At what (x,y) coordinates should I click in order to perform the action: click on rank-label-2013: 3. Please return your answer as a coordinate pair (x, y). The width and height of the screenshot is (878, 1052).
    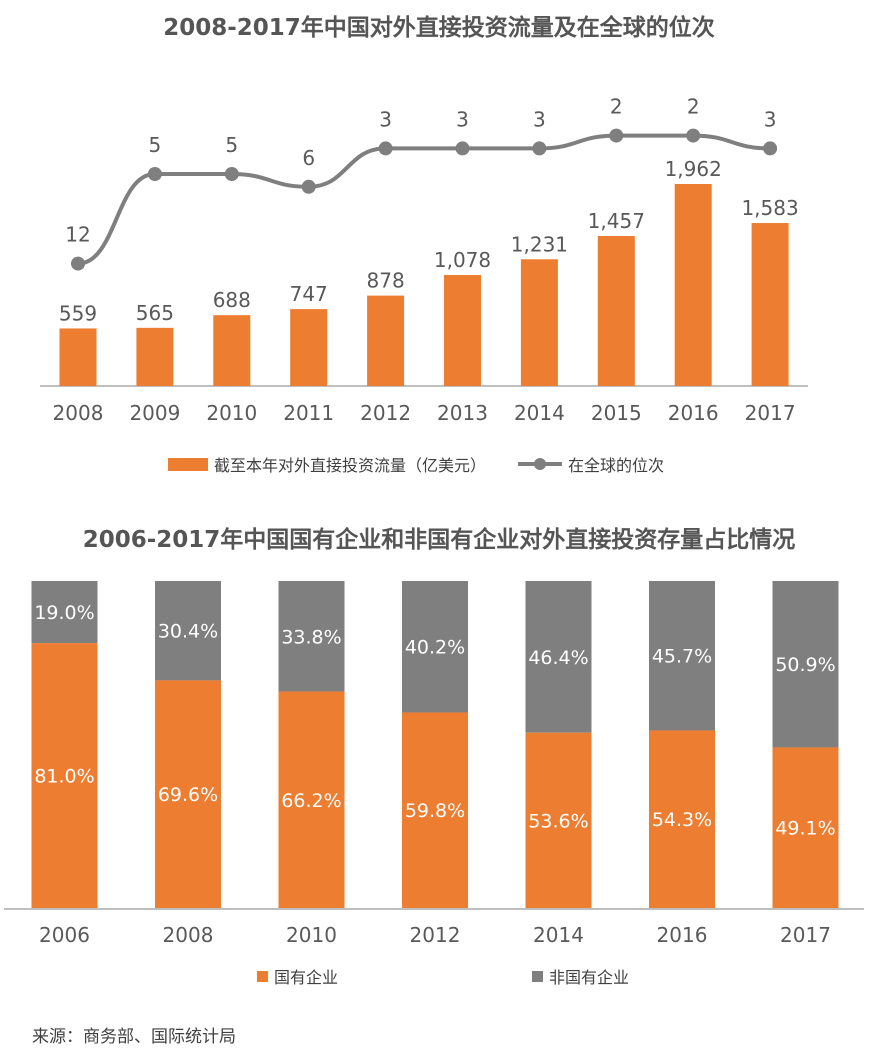
    Looking at the image, I should click on (462, 119).